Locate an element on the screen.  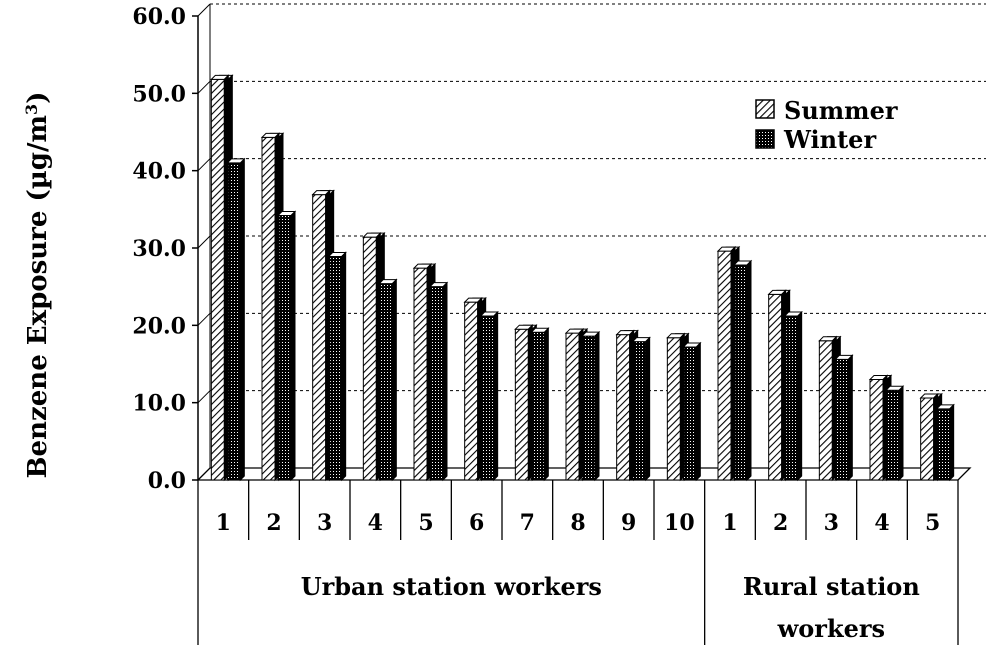
y-tick-label: 0.0 is located at coordinates (167, 481).